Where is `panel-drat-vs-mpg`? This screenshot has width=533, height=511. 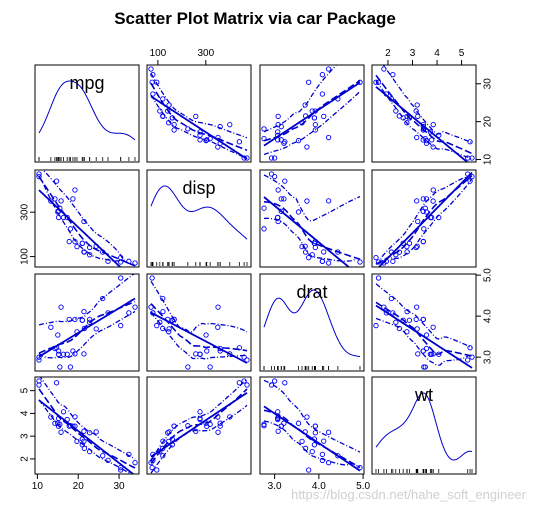 panel-drat-vs-mpg is located at coordinates (87, 322).